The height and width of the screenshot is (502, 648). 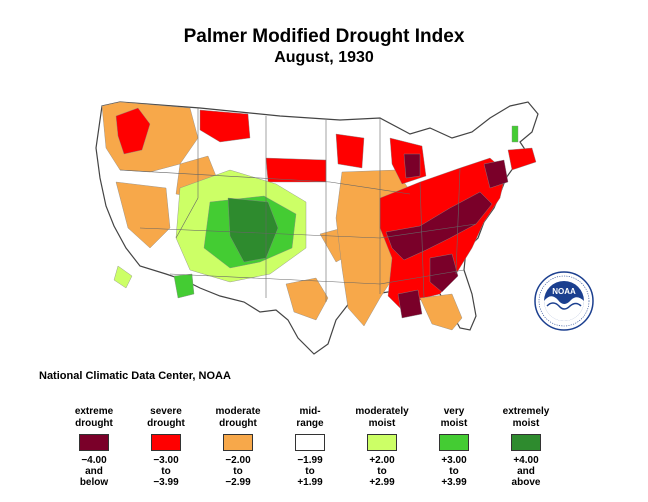 What do you see at coordinates (526, 460) in the screenshot?
I see `legend-range: +4.00` at bounding box center [526, 460].